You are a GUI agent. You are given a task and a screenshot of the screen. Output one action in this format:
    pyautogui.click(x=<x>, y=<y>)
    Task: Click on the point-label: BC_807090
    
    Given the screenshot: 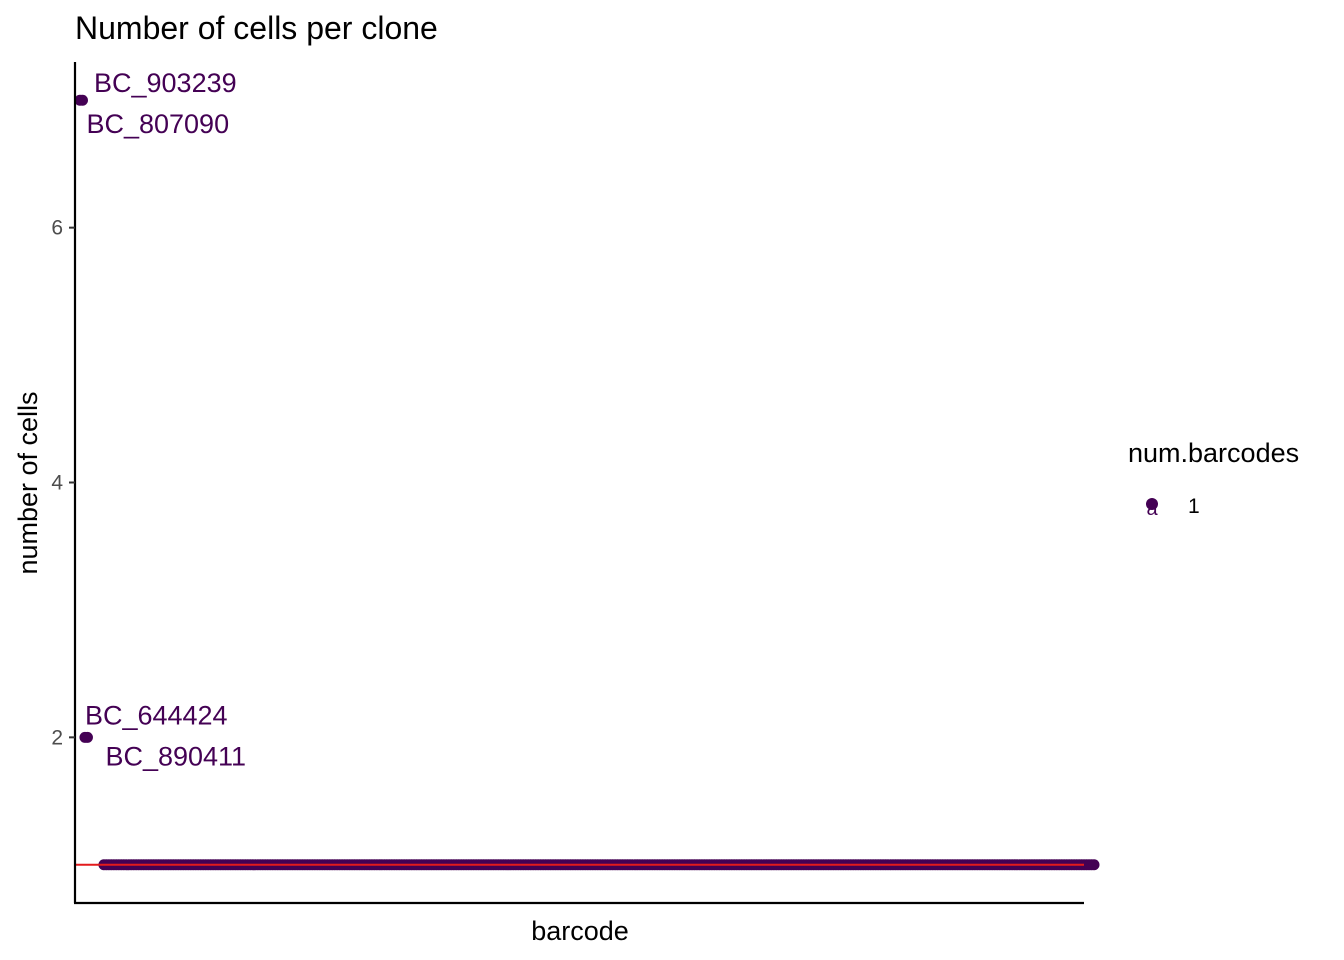 What is the action you would take?
    pyautogui.click(x=157, y=124)
    